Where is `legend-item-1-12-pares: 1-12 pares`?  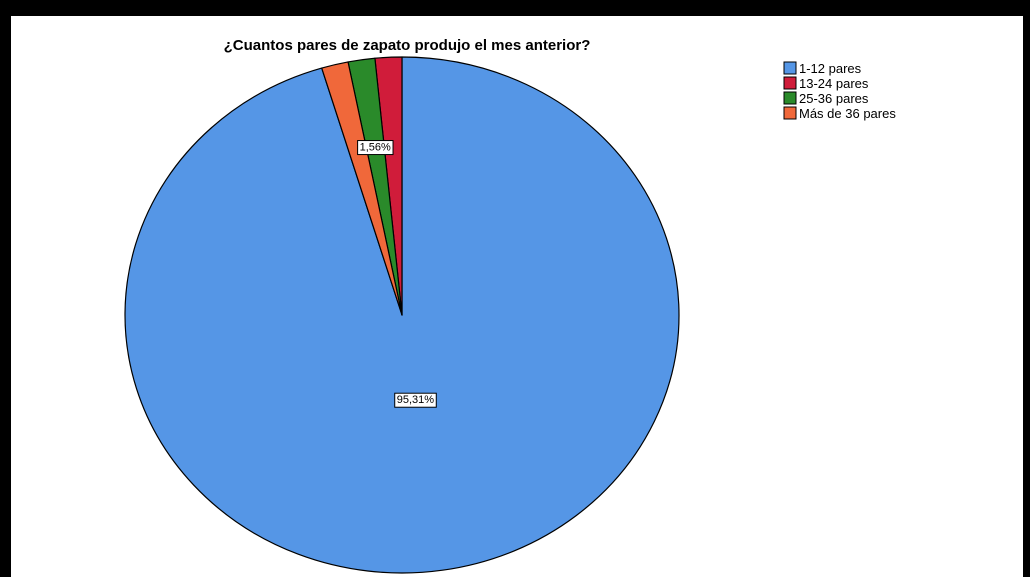 legend-item-1-12-pares: 1-12 pares is located at coordinates (822, 68).